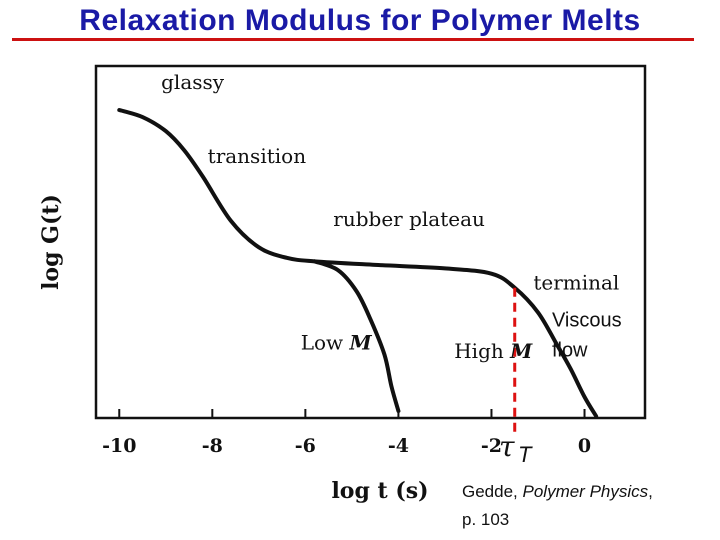  Describe the element at coordinates (493, 351) in the screenshot. I see `high-m-label: High M` at that location.